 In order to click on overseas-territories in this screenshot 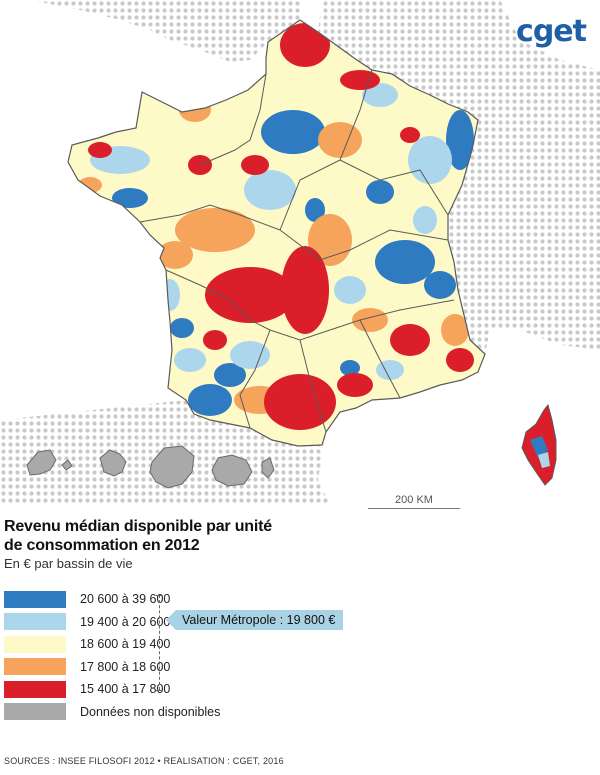, I will do `click(150, 467)`.